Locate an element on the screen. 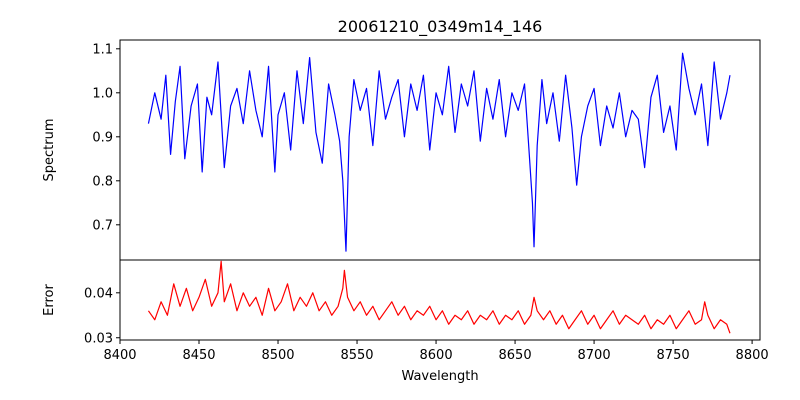 The height and width of the screenshot is (400, 800). x-tick-label: 8550 is located at coordinates (356, 355).